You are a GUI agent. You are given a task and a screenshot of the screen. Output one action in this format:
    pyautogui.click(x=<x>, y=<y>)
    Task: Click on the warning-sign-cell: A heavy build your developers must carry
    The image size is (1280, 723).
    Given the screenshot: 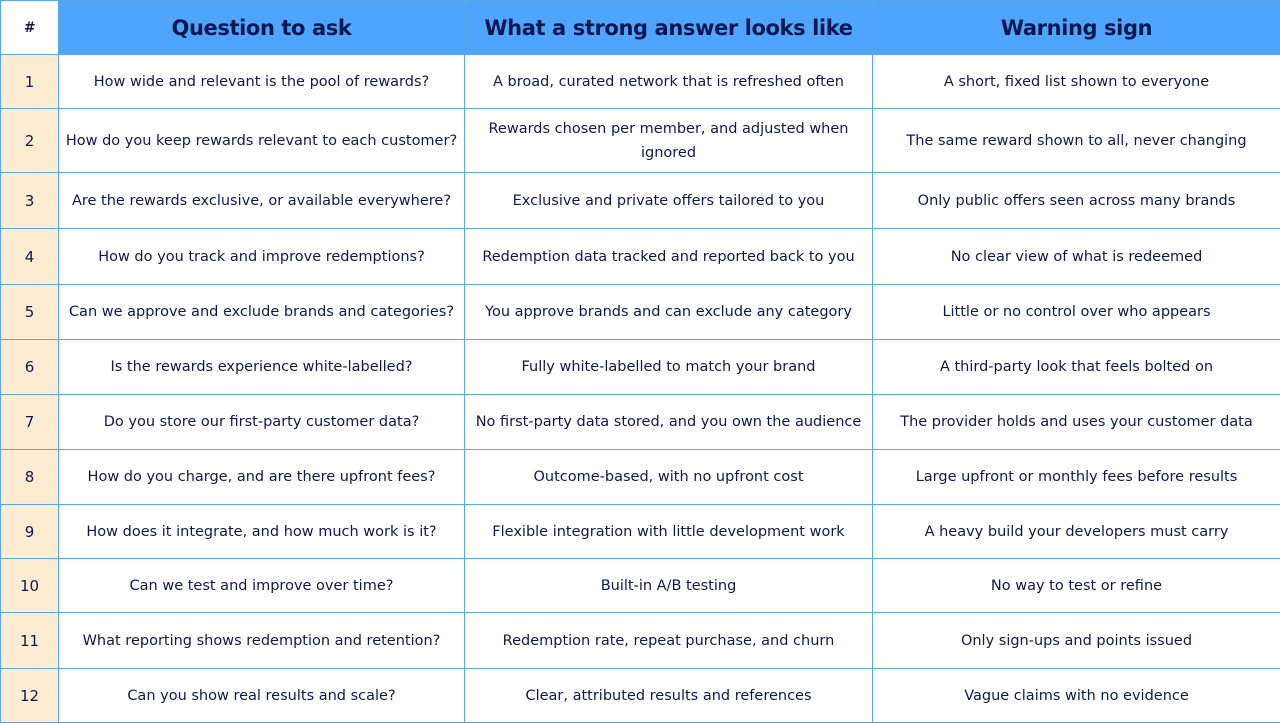 What is the action you would take?
    pyautogui.click(x=1076, y=532)
    